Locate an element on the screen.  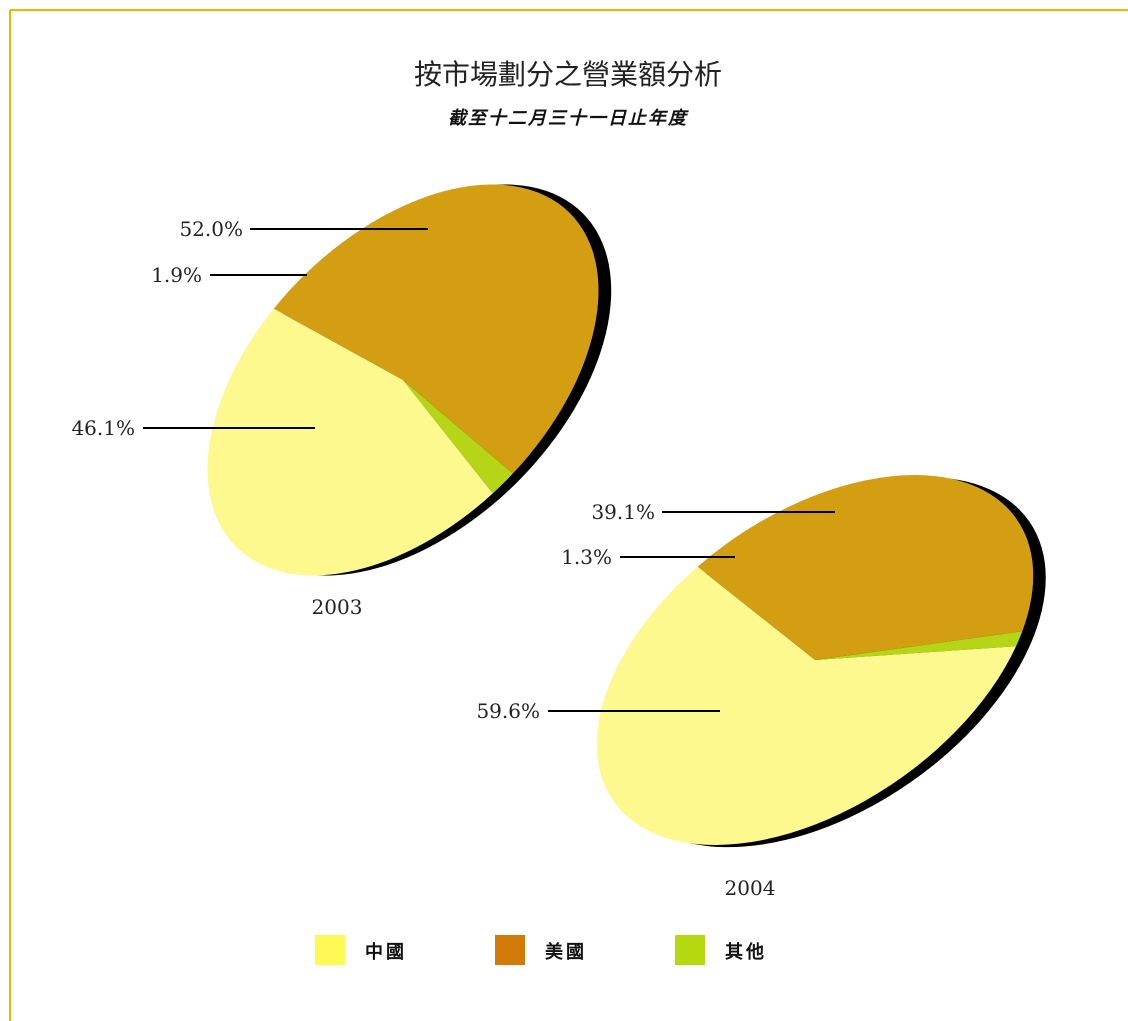
pie-2003-label-others: 1.9% is located at coordinates (176, 275).